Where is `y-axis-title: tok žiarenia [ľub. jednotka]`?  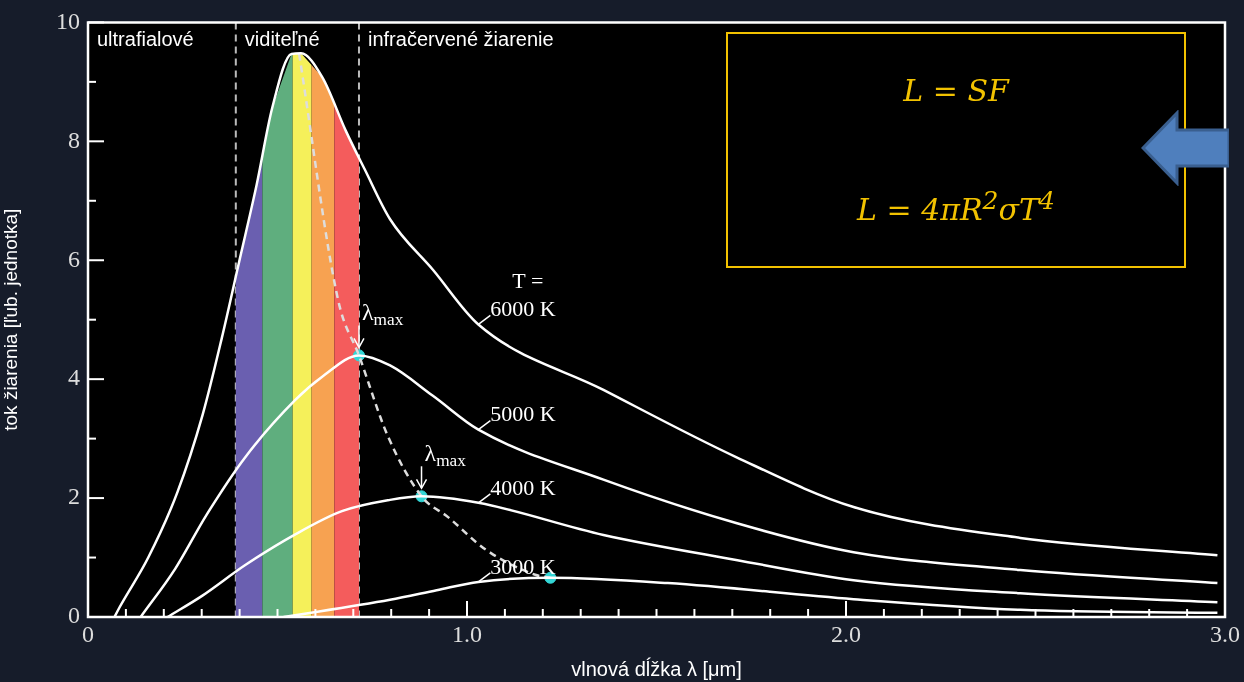
y-axis-title: tok žiarenia [ľub. jednotka] is located at coordinates (10, 319).